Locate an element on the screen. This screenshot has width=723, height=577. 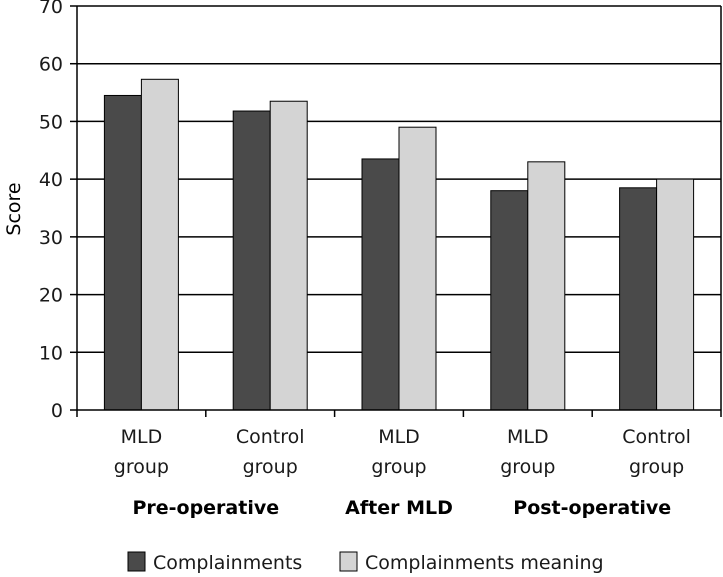
y-tick-label: 70 is located at coordinates (51, 9).